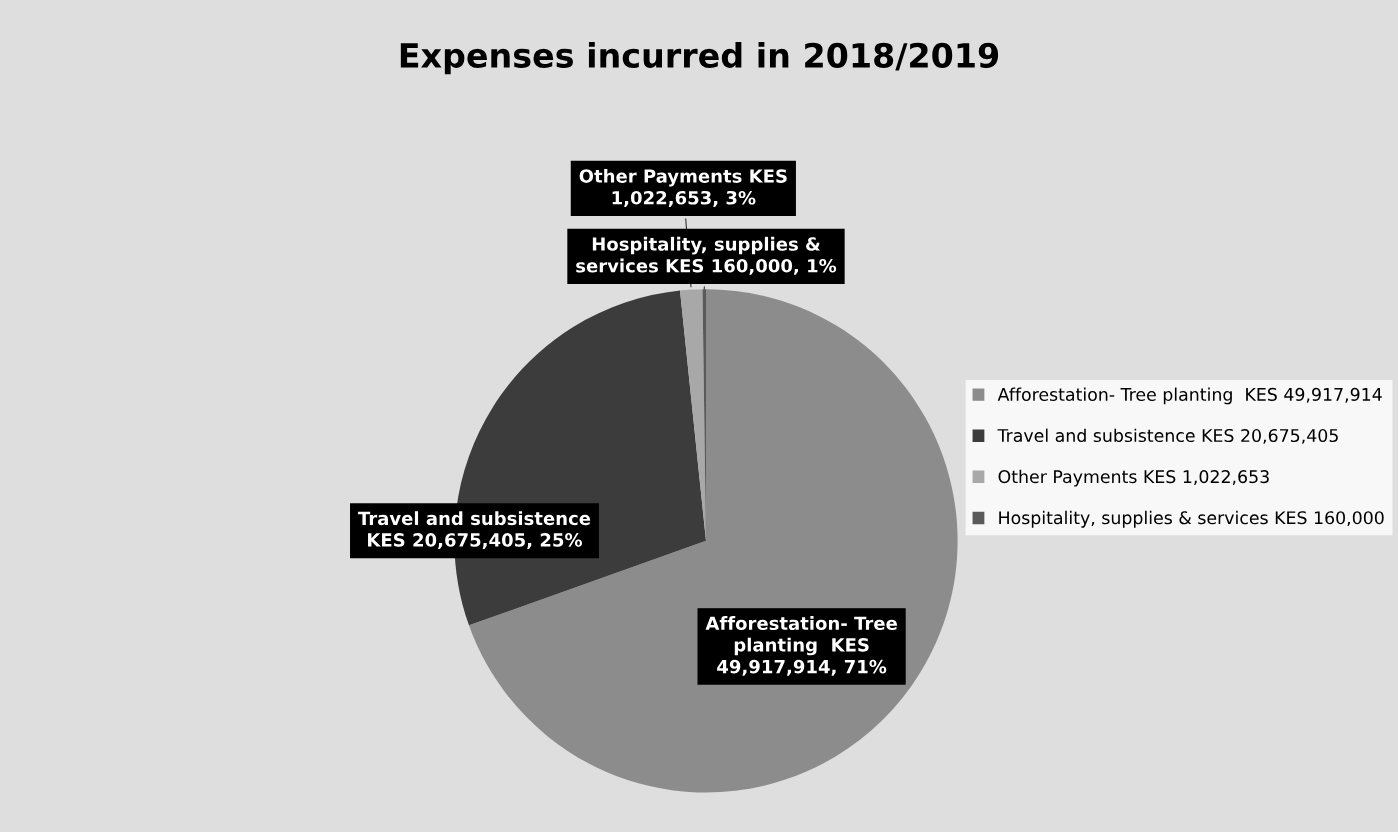  What do you see at coordinates (683, 187) in the screenshot?
I see `data-label: Other Payments KES 1,022,653, 3%` at bounding box center [683, 187].